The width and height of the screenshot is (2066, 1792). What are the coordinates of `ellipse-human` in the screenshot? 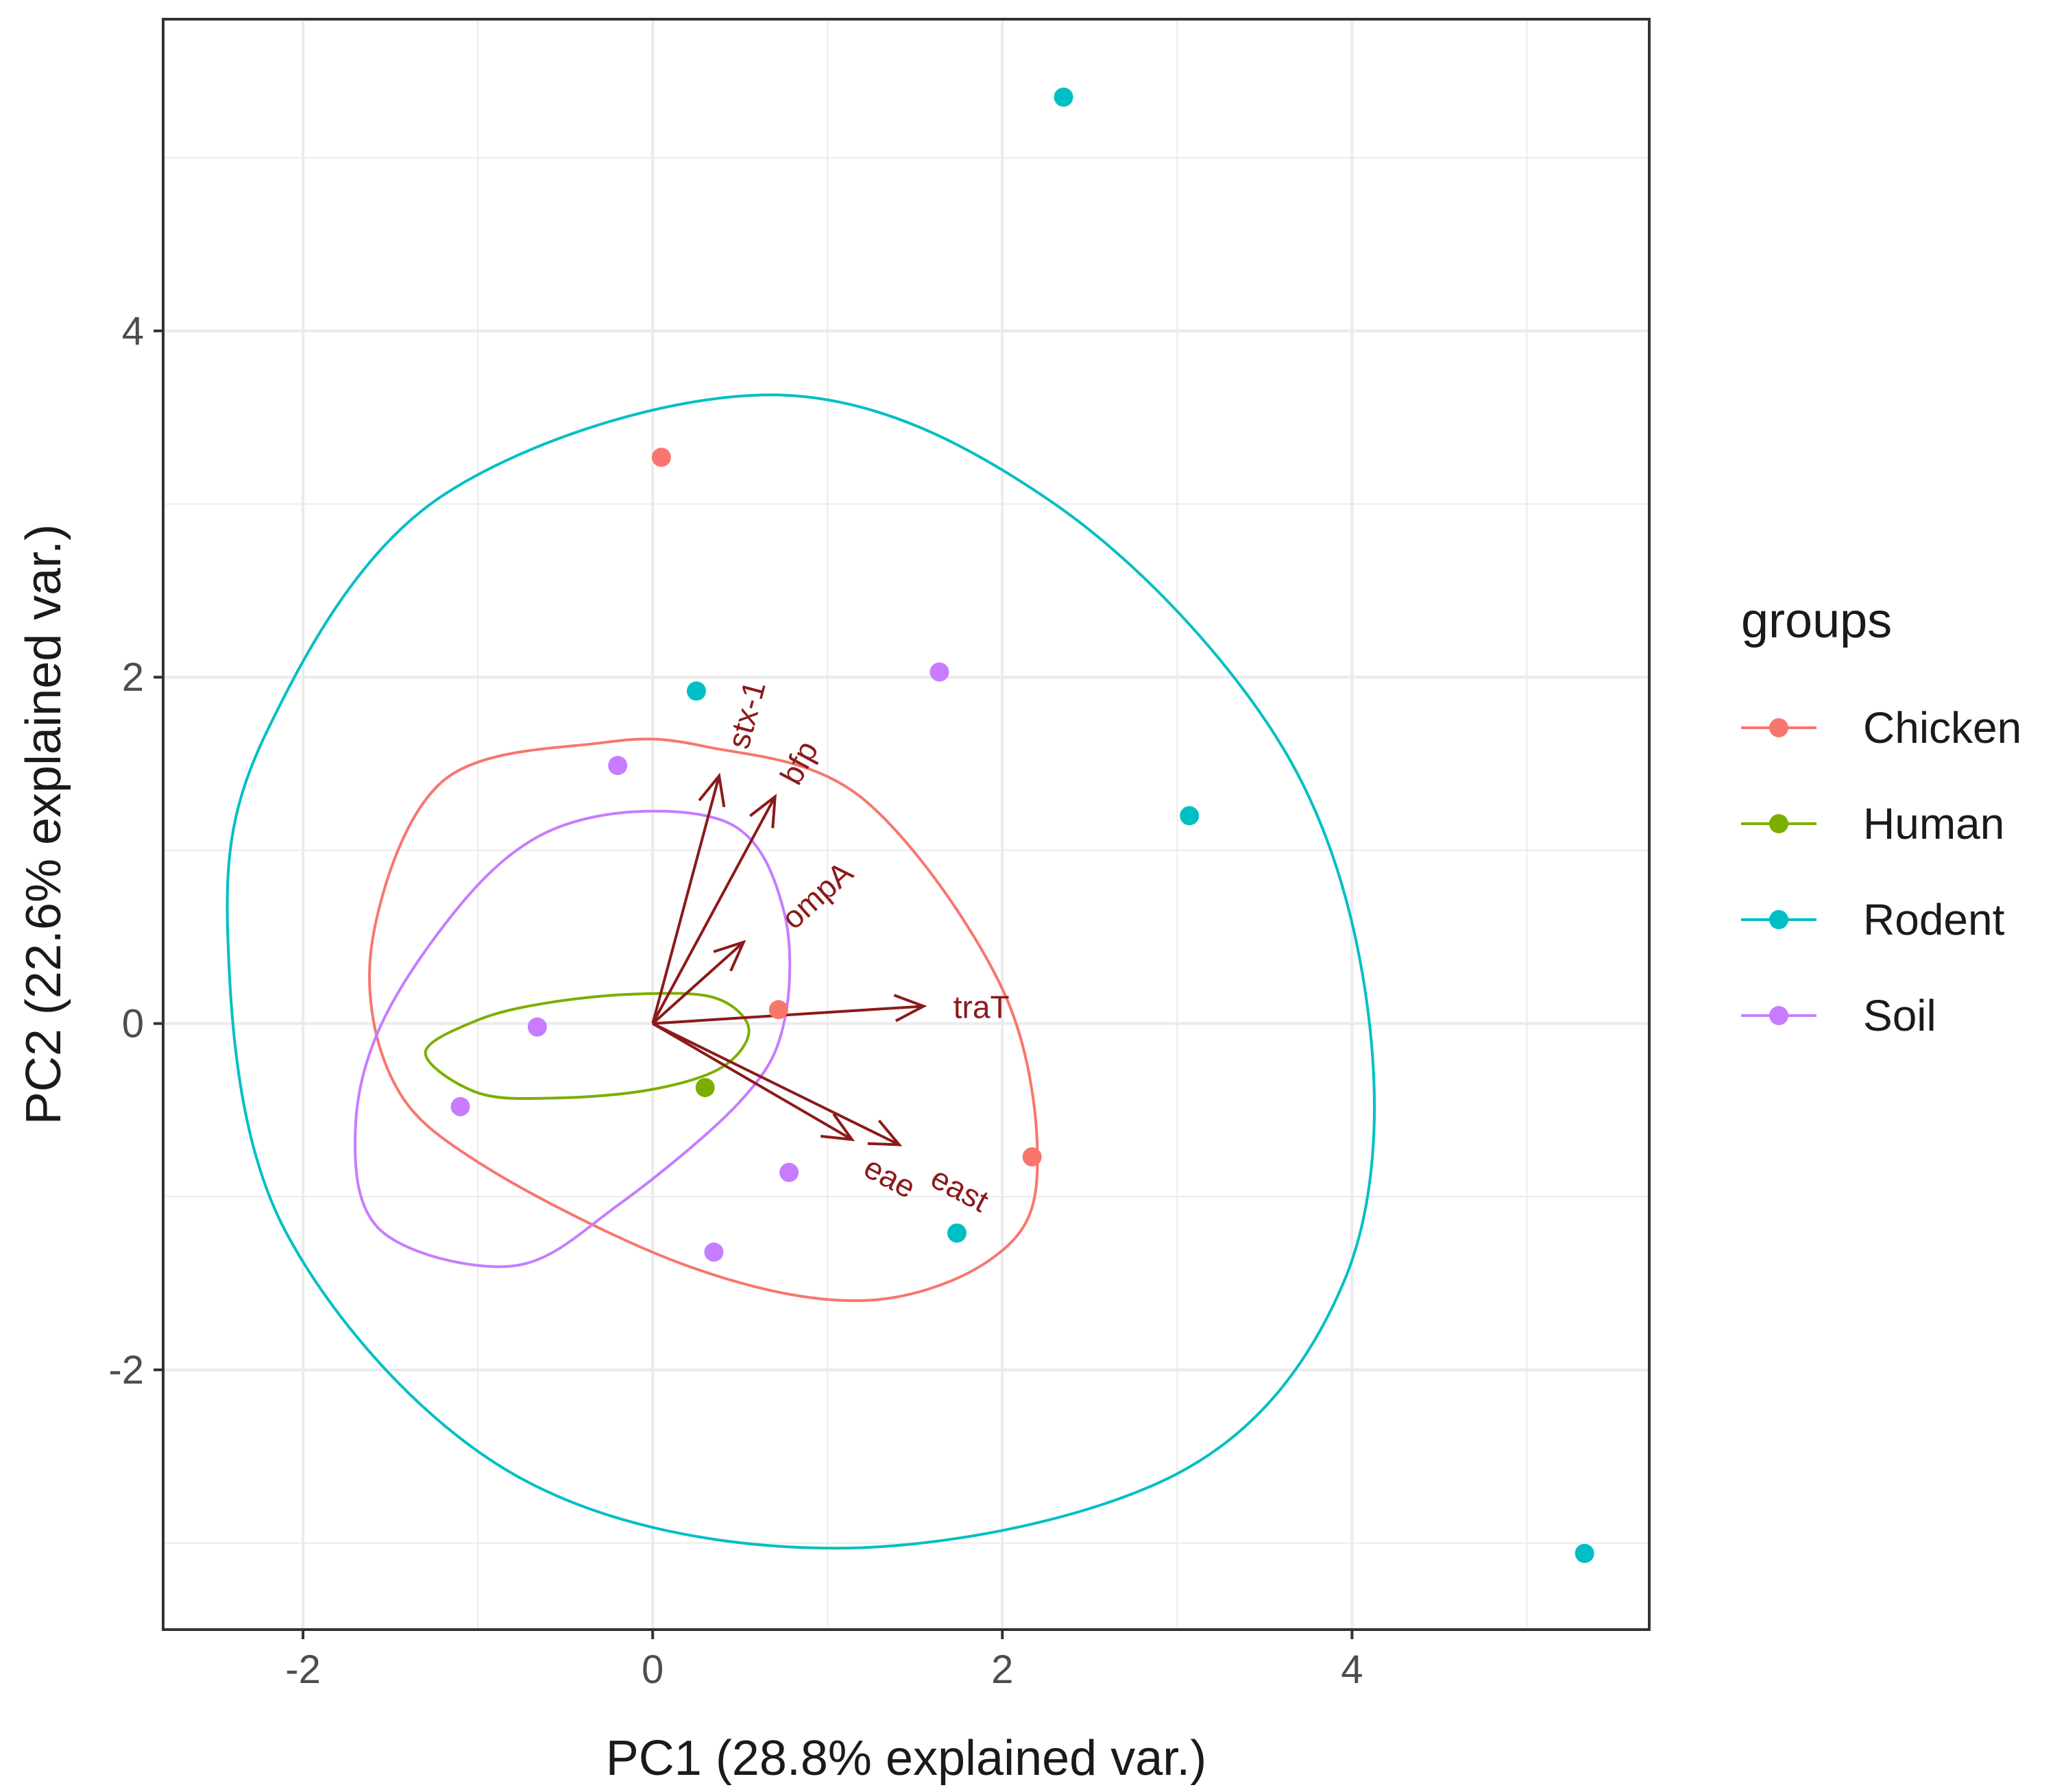 It's located at (588, 1046).